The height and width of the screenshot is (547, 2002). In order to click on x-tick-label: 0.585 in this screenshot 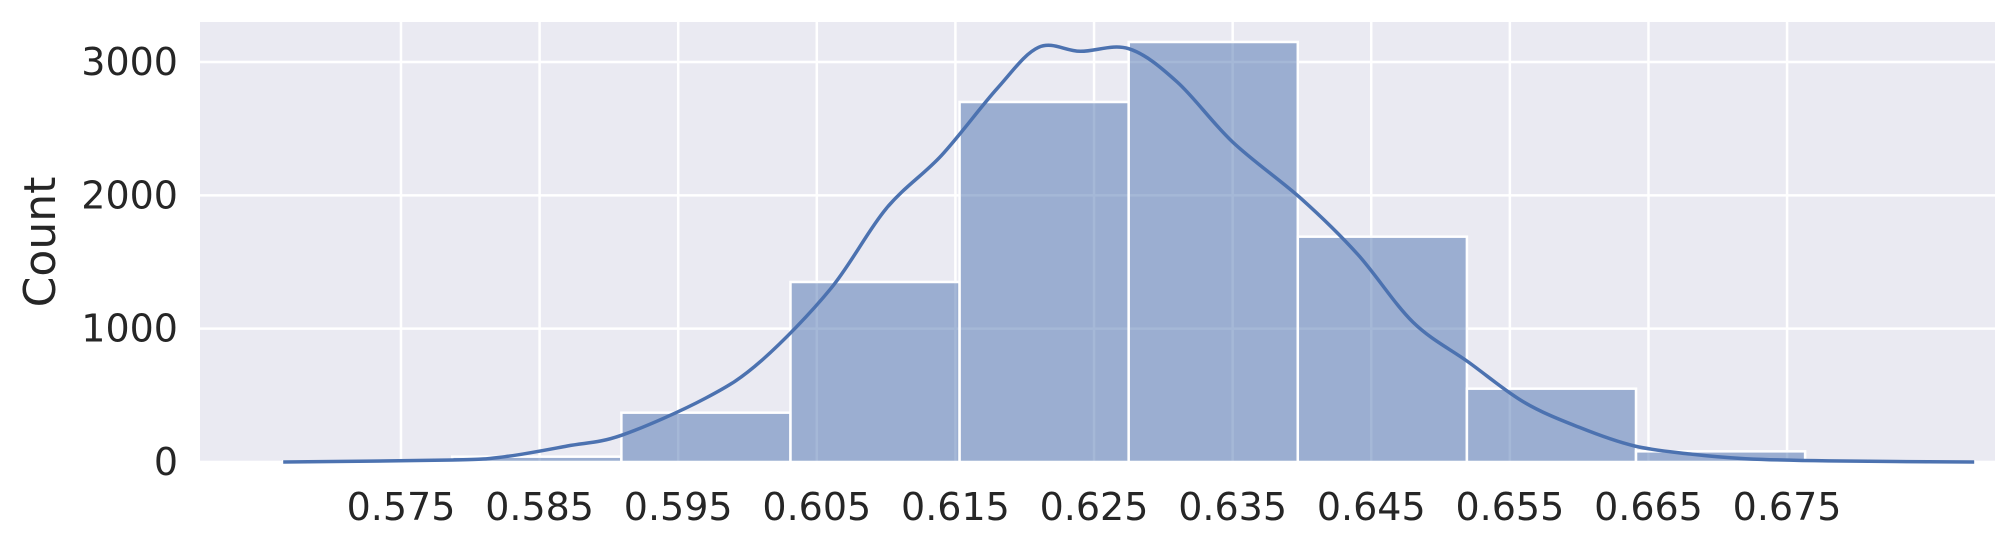, I will do `click(539, 507)`.